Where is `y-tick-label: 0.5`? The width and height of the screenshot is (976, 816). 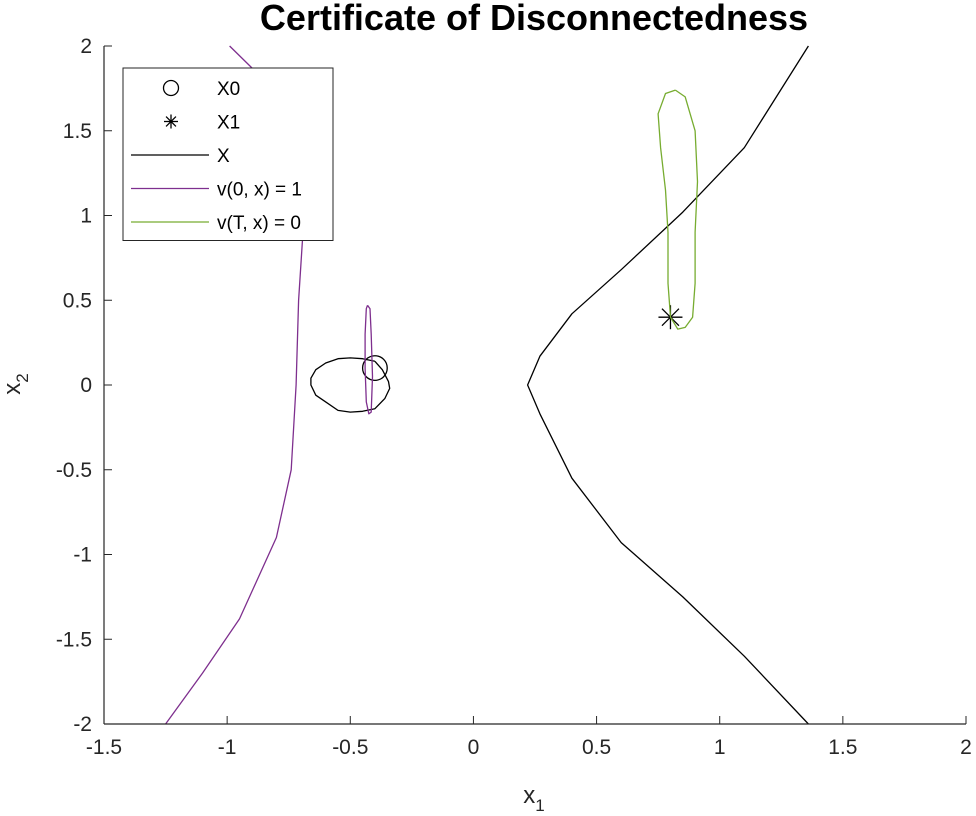 y-tick-label: 0.5 is located at coordinates (77, 300).